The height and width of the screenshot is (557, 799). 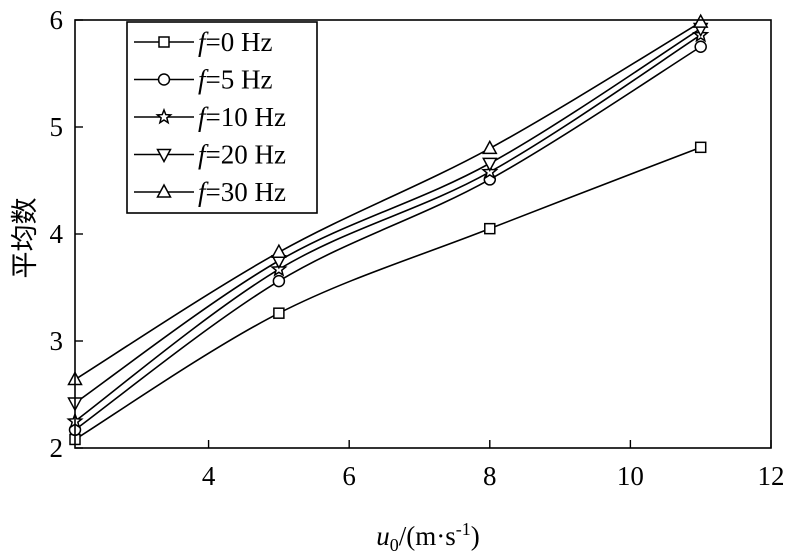 I want to click on legend-item-4: f=30 Hz, so click(x=210, y=192).